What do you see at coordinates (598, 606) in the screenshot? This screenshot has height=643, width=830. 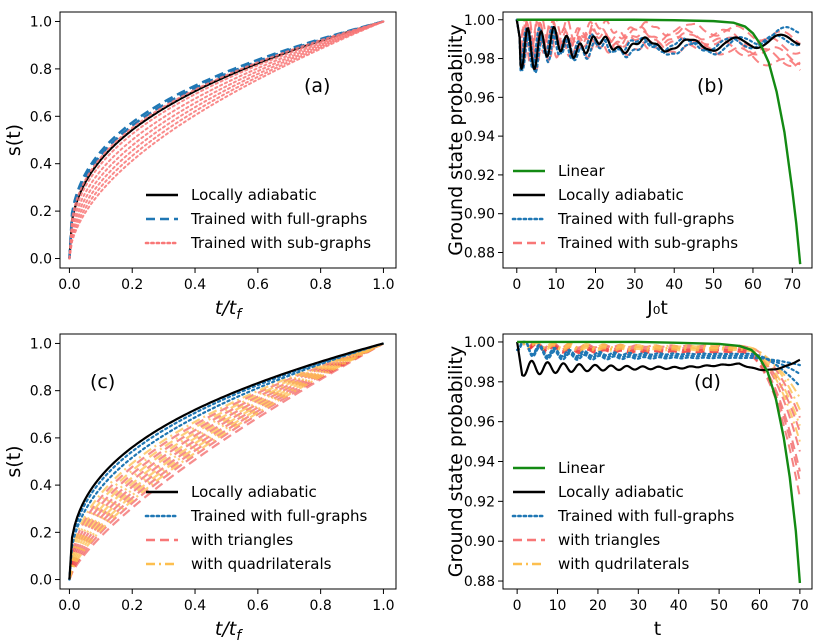 I see `x-tick-label: 20` at bounding box center [598, 606].